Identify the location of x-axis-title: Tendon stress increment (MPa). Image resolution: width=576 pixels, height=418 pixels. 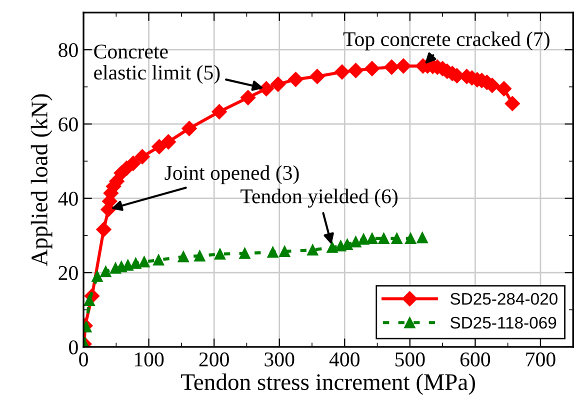
(328, 384).